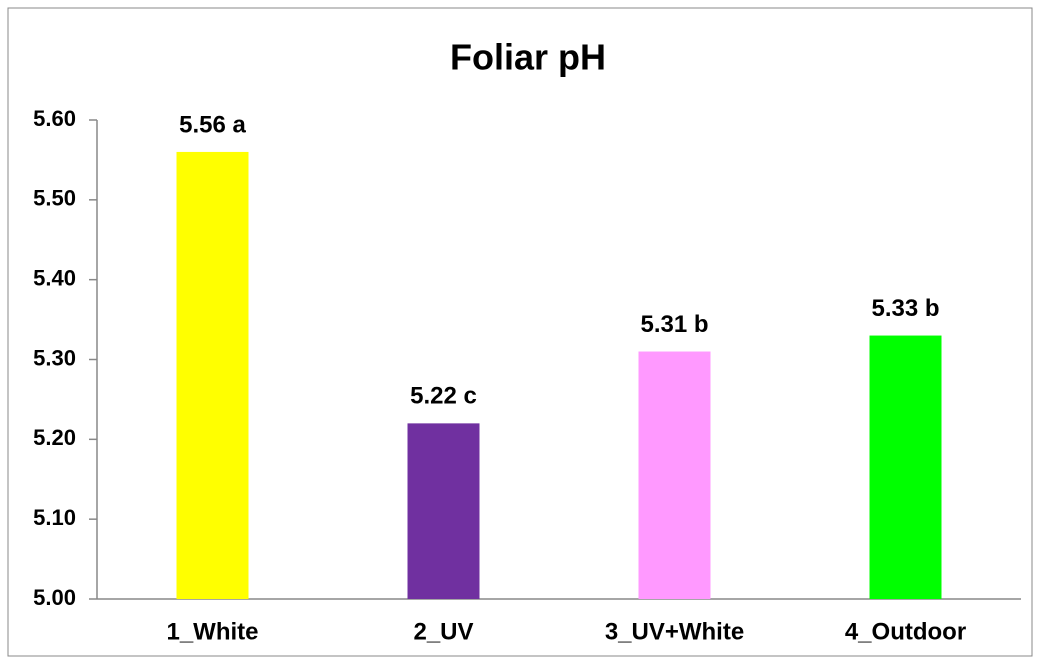 This screenshot has height=662, width=1040. I want to click on y-tick-label: 5.30, so click(54, 357).